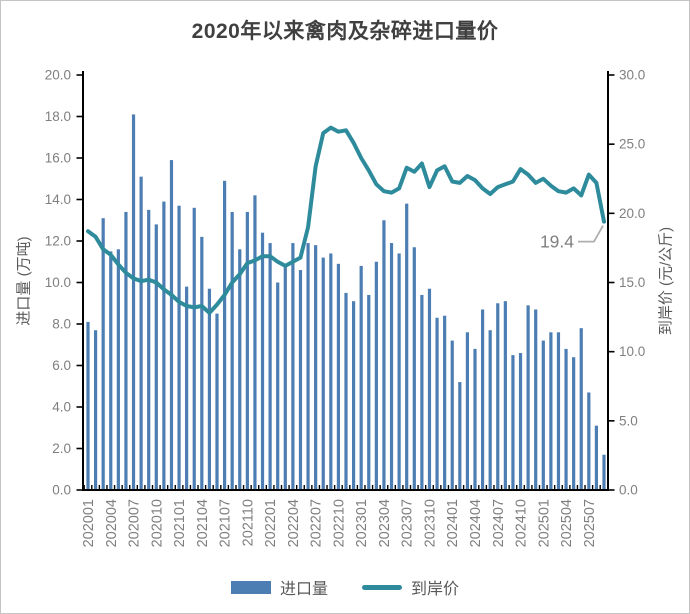 This screenshot has width=690, height=614. Describe the element at coordinates (61, 324) in the screenshot. I see `left-axis-tick-label: 8.0` at that location.